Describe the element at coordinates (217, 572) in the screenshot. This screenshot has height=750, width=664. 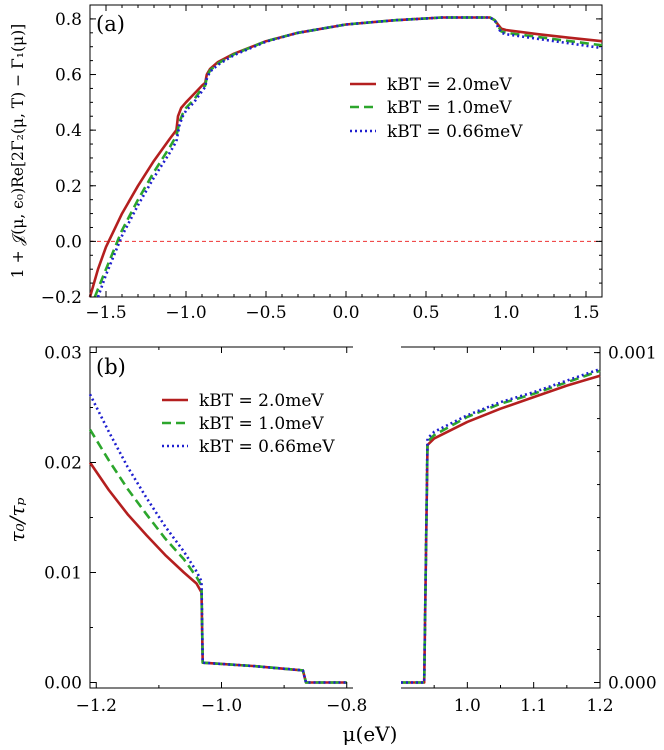
I see `panel-b-left-series-red` at that location.